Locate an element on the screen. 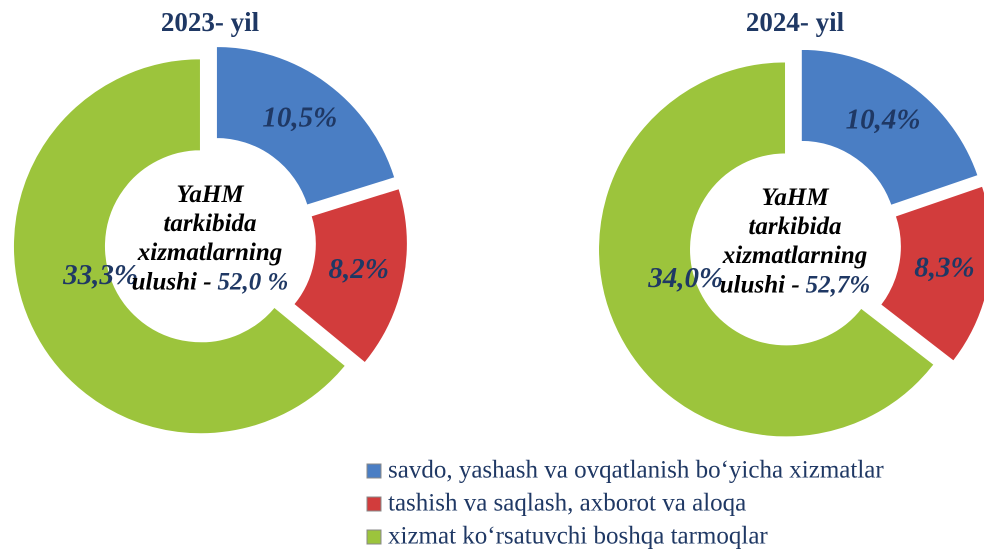 This screenshot has width=984, height=554. center-text: ulushi -52,7% is located at coordinates (795, 284).